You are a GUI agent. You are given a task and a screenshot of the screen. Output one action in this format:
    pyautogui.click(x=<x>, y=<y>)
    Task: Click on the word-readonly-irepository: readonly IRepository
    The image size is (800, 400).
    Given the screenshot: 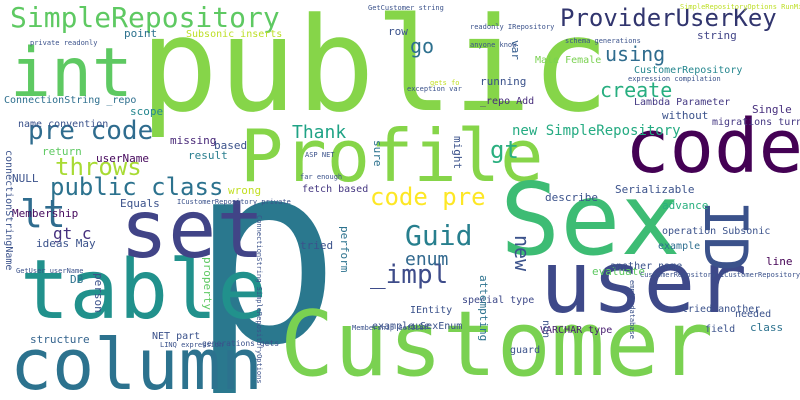 What is the action you would take?
    pyautogui.click(x=512, y=27)
    